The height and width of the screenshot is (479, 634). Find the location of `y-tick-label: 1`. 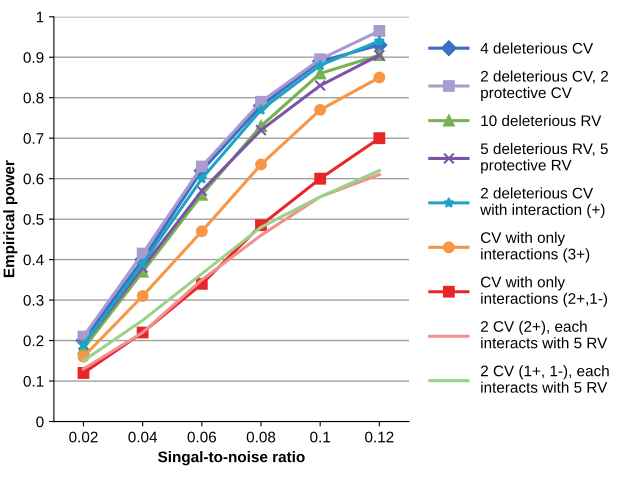

y-tick-label: 1 is located at coordinates (40, 17).